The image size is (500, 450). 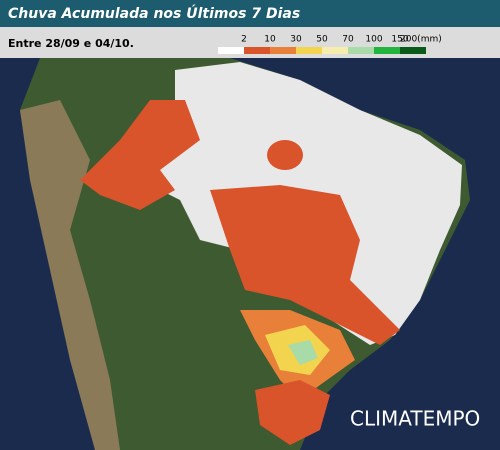 I want to click on rain-patch, so click(x=285, y=155).